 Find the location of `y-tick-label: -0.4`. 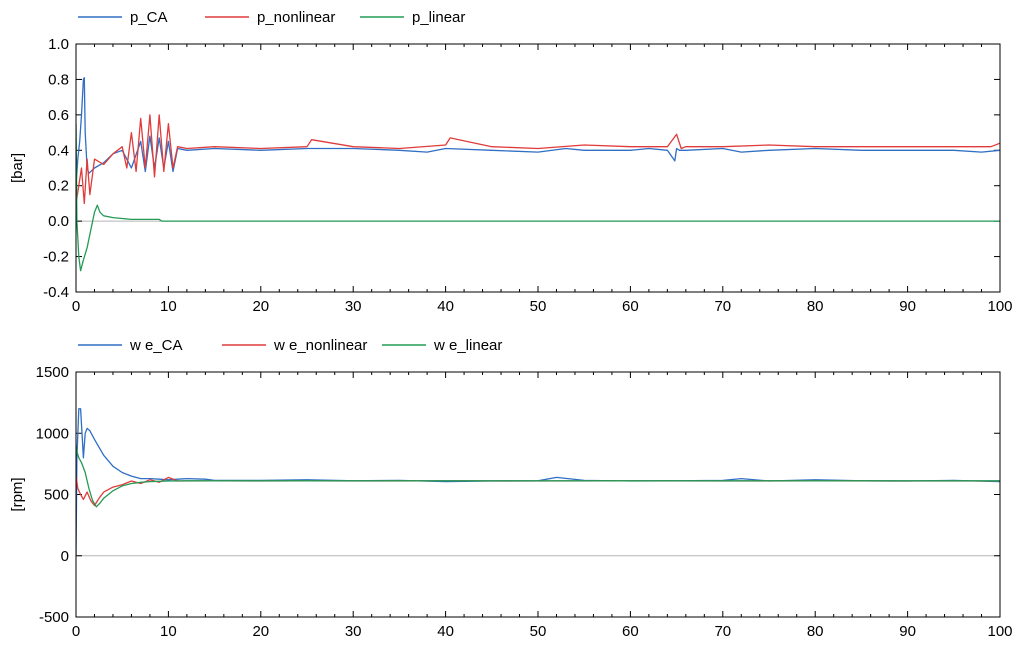

y-tick-label: -0.4 is located at coordinates (56, 292).